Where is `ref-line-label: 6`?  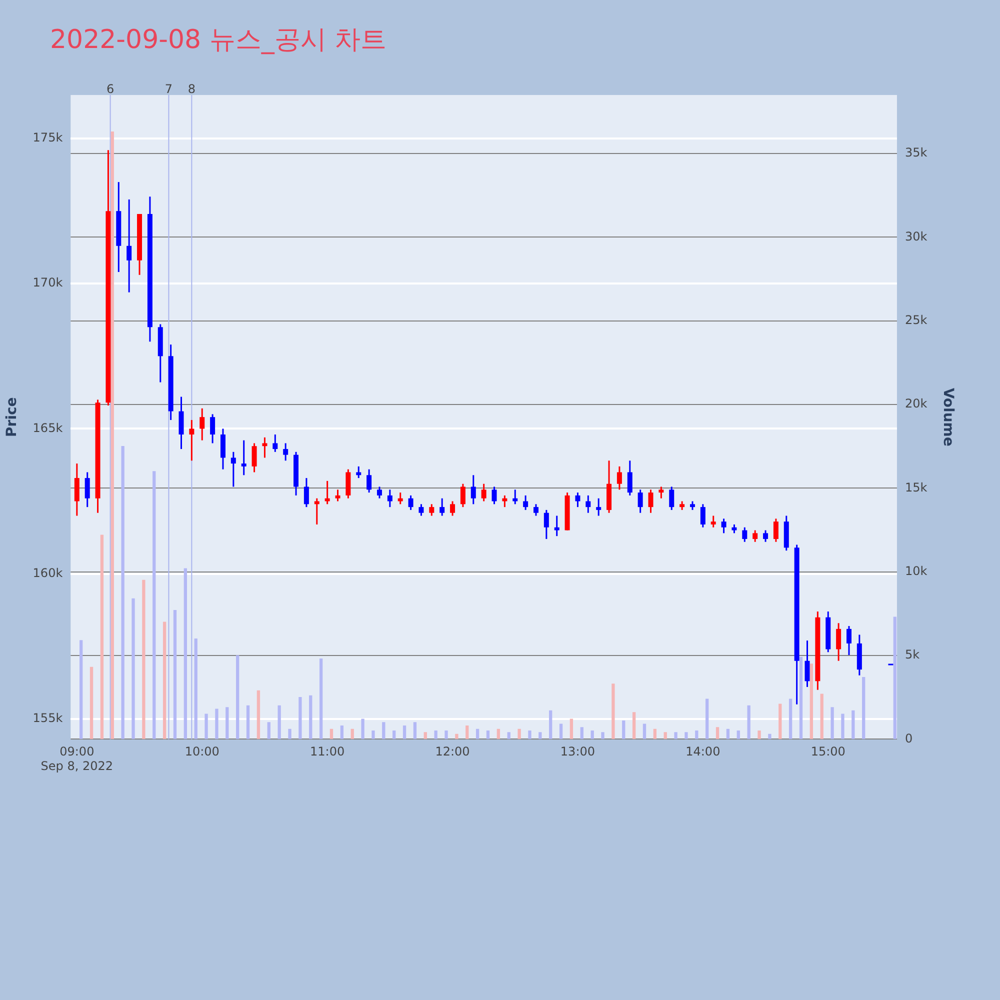
ref-line-label: 6 is located at coordinates (110, 89).